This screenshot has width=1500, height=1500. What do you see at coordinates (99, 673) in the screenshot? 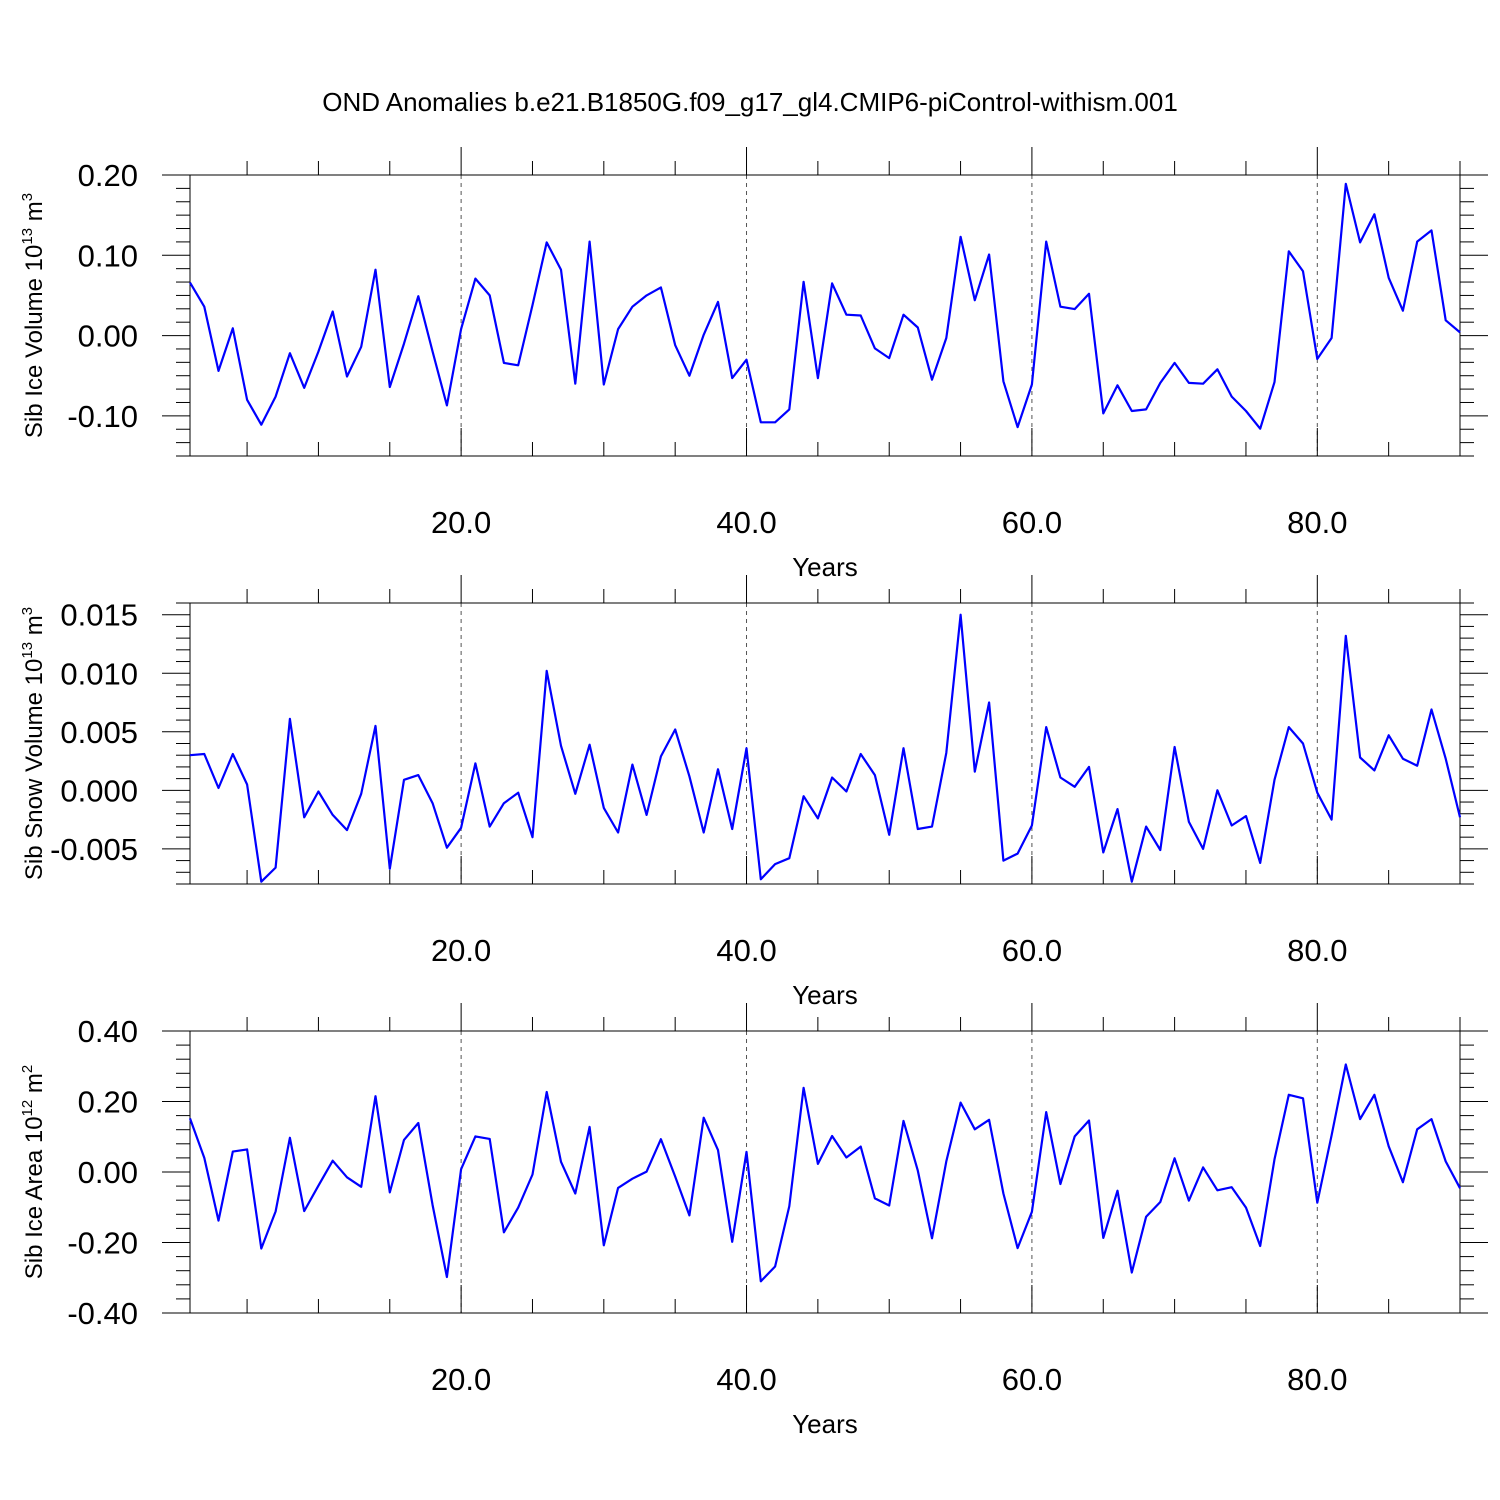
I see `y-tick-label: 0.010` at bounding box center [99, 673].